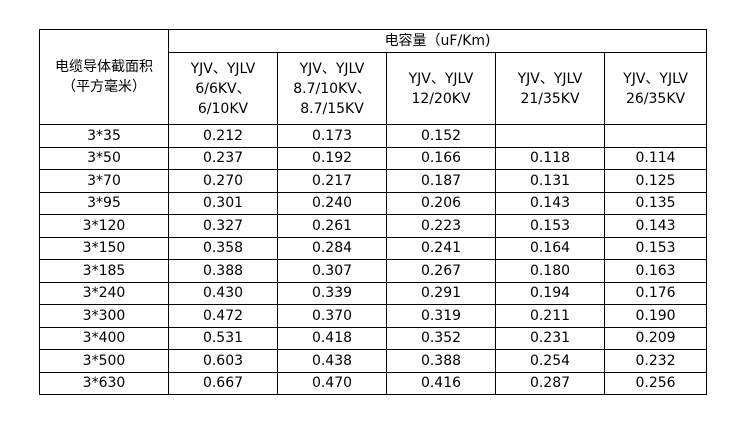 This screenshot has width=739, height=434. I want to click on table-row: 3*630 0.667 0.470 0.416 0.287 0.256, so click(373, 383).